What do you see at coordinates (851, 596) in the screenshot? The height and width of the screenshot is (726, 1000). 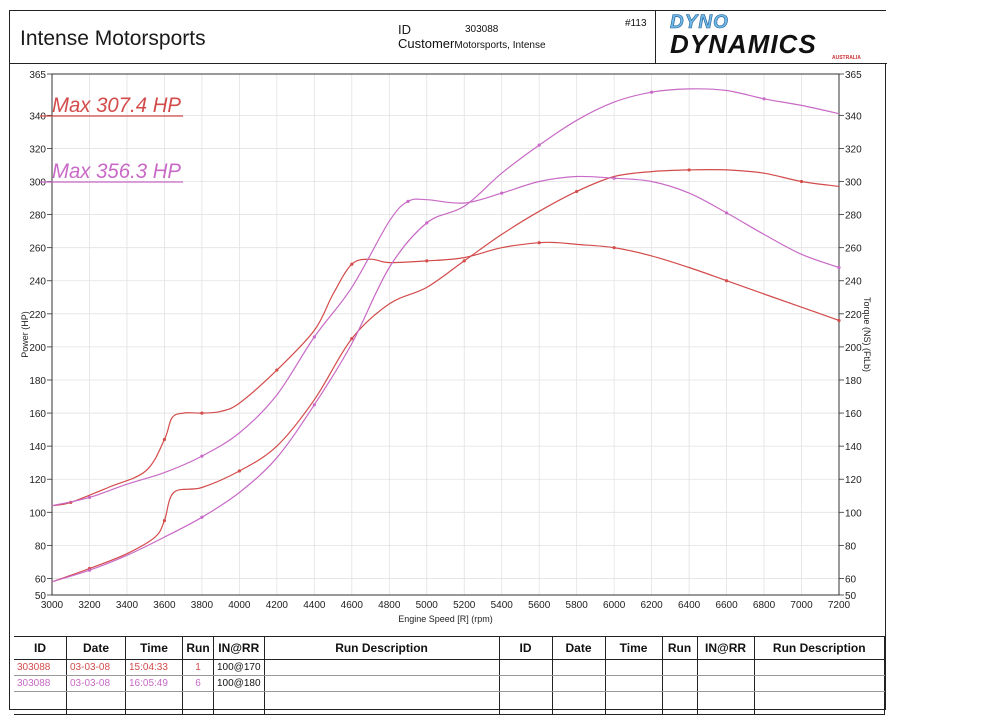 I see `y2-tick-label: 50` at bounding box center [851, 596].